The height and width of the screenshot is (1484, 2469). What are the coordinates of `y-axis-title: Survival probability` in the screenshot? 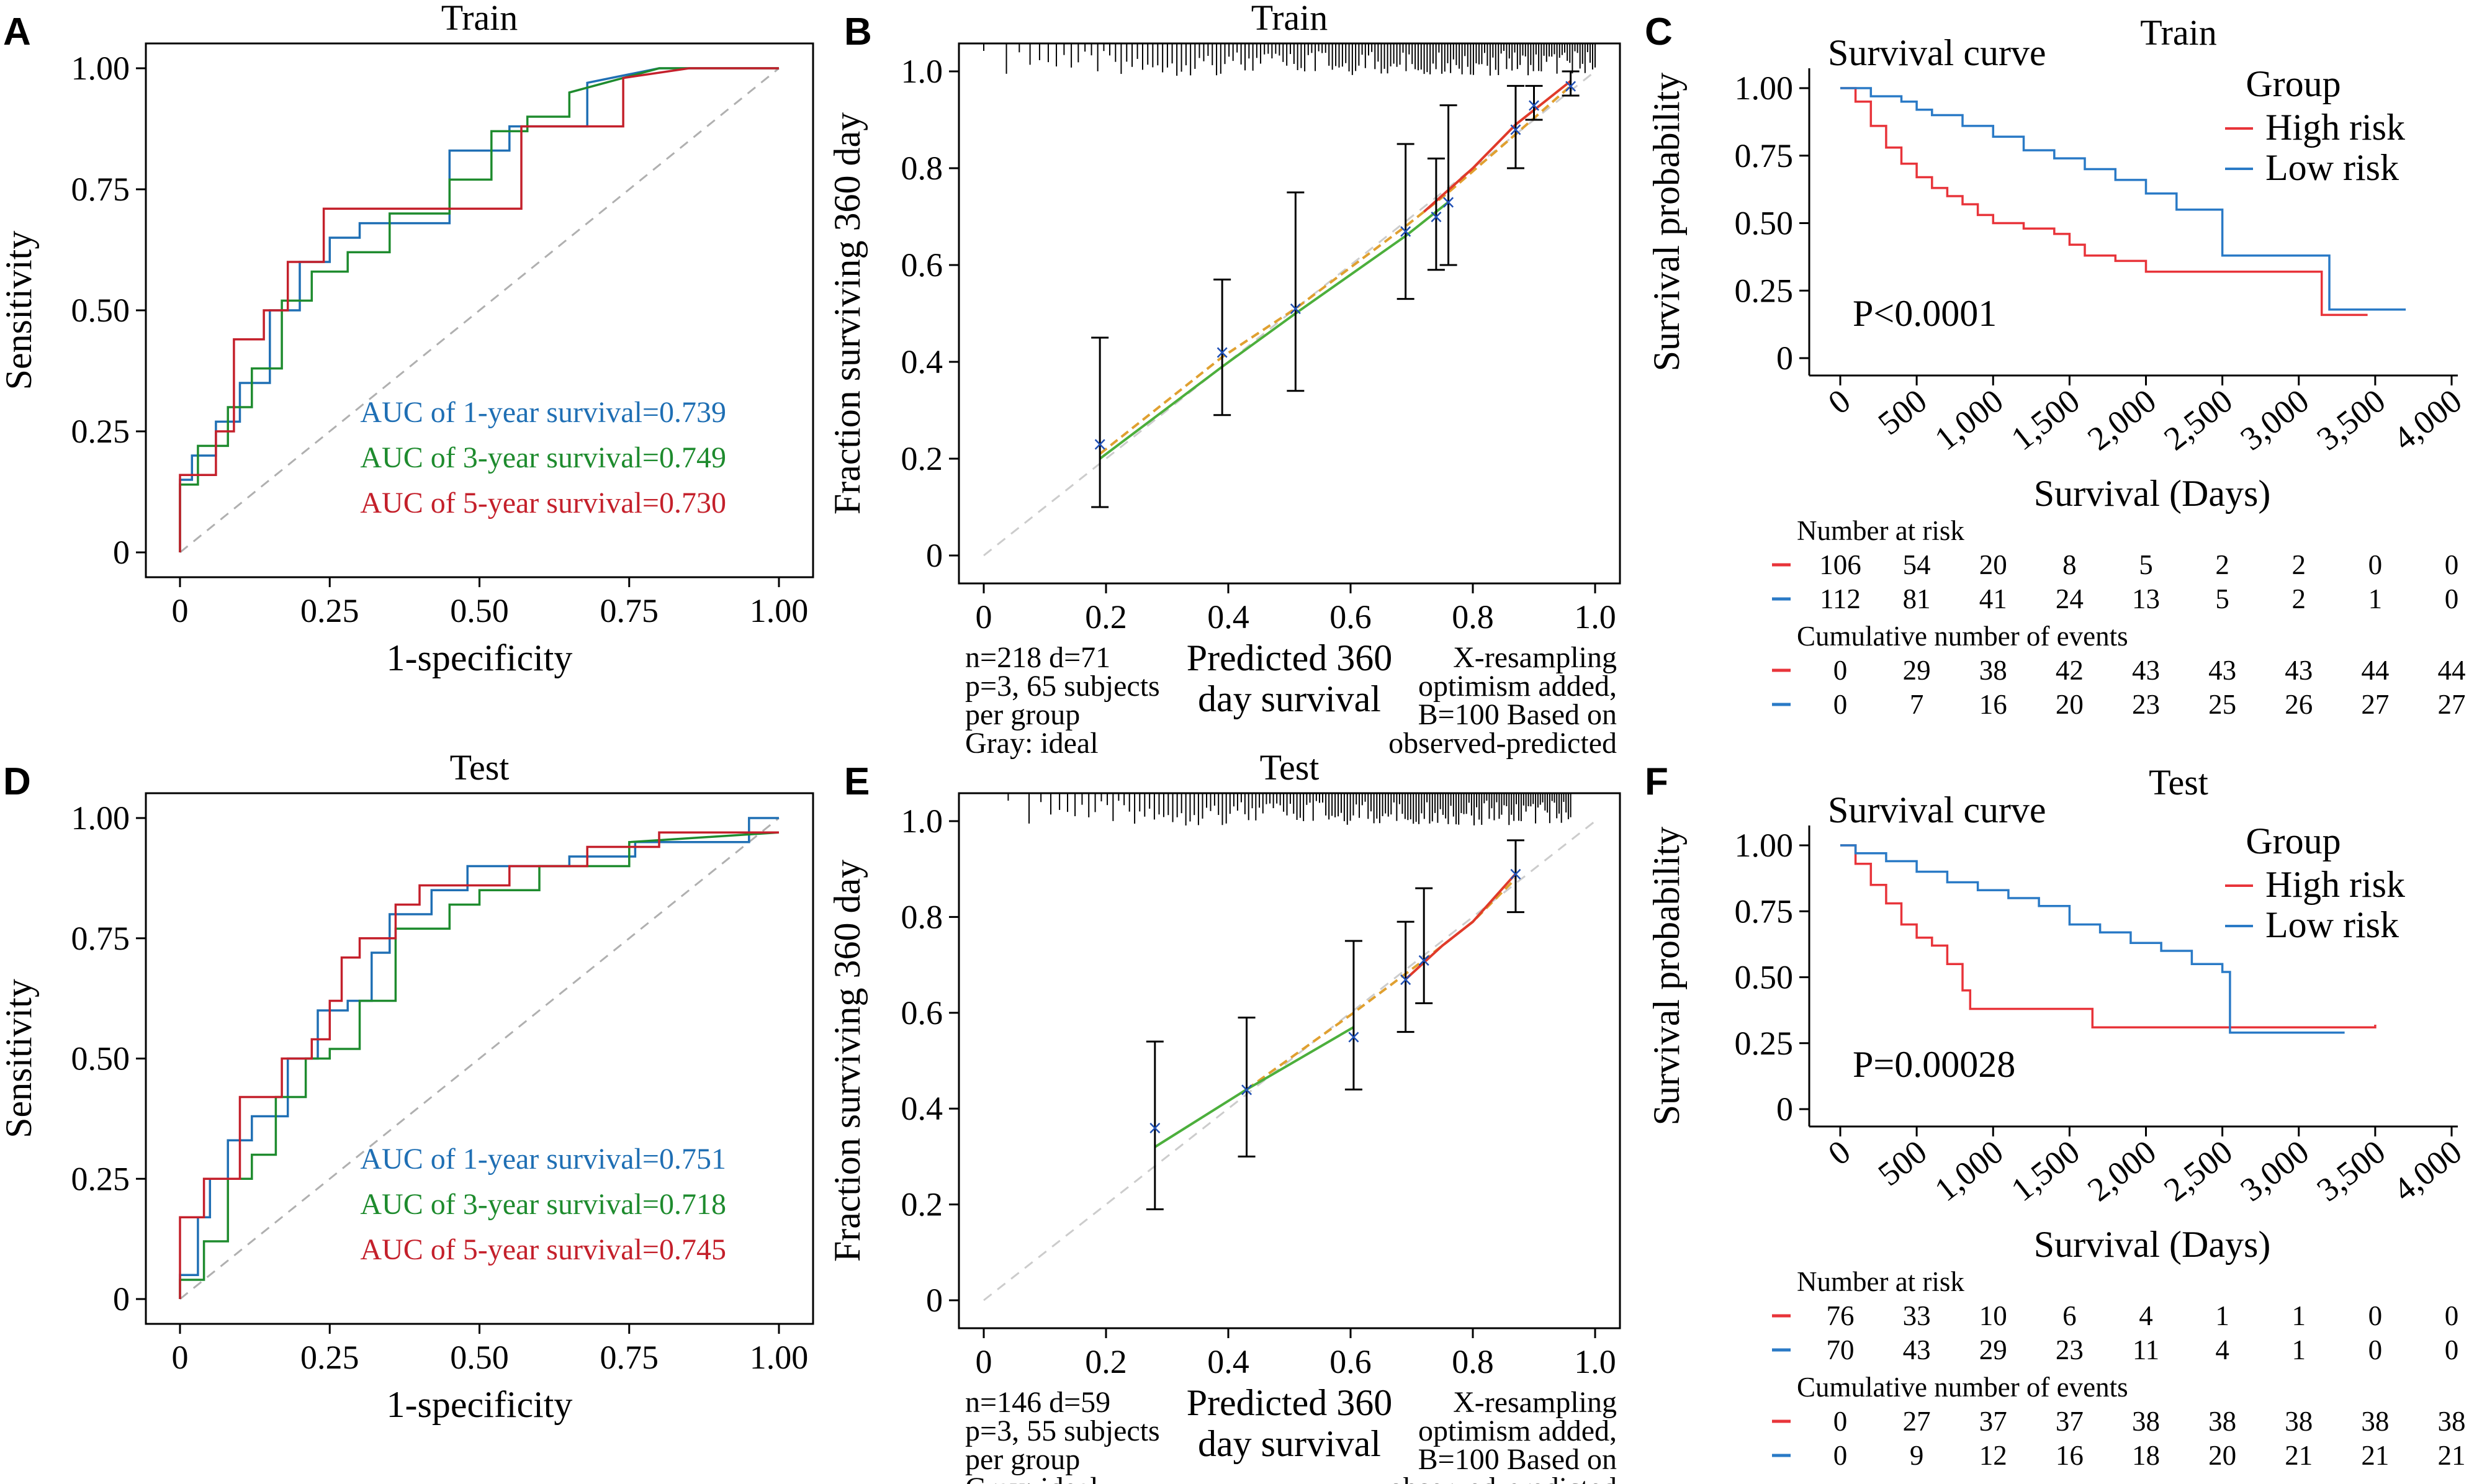 It's located at (1667, 976).